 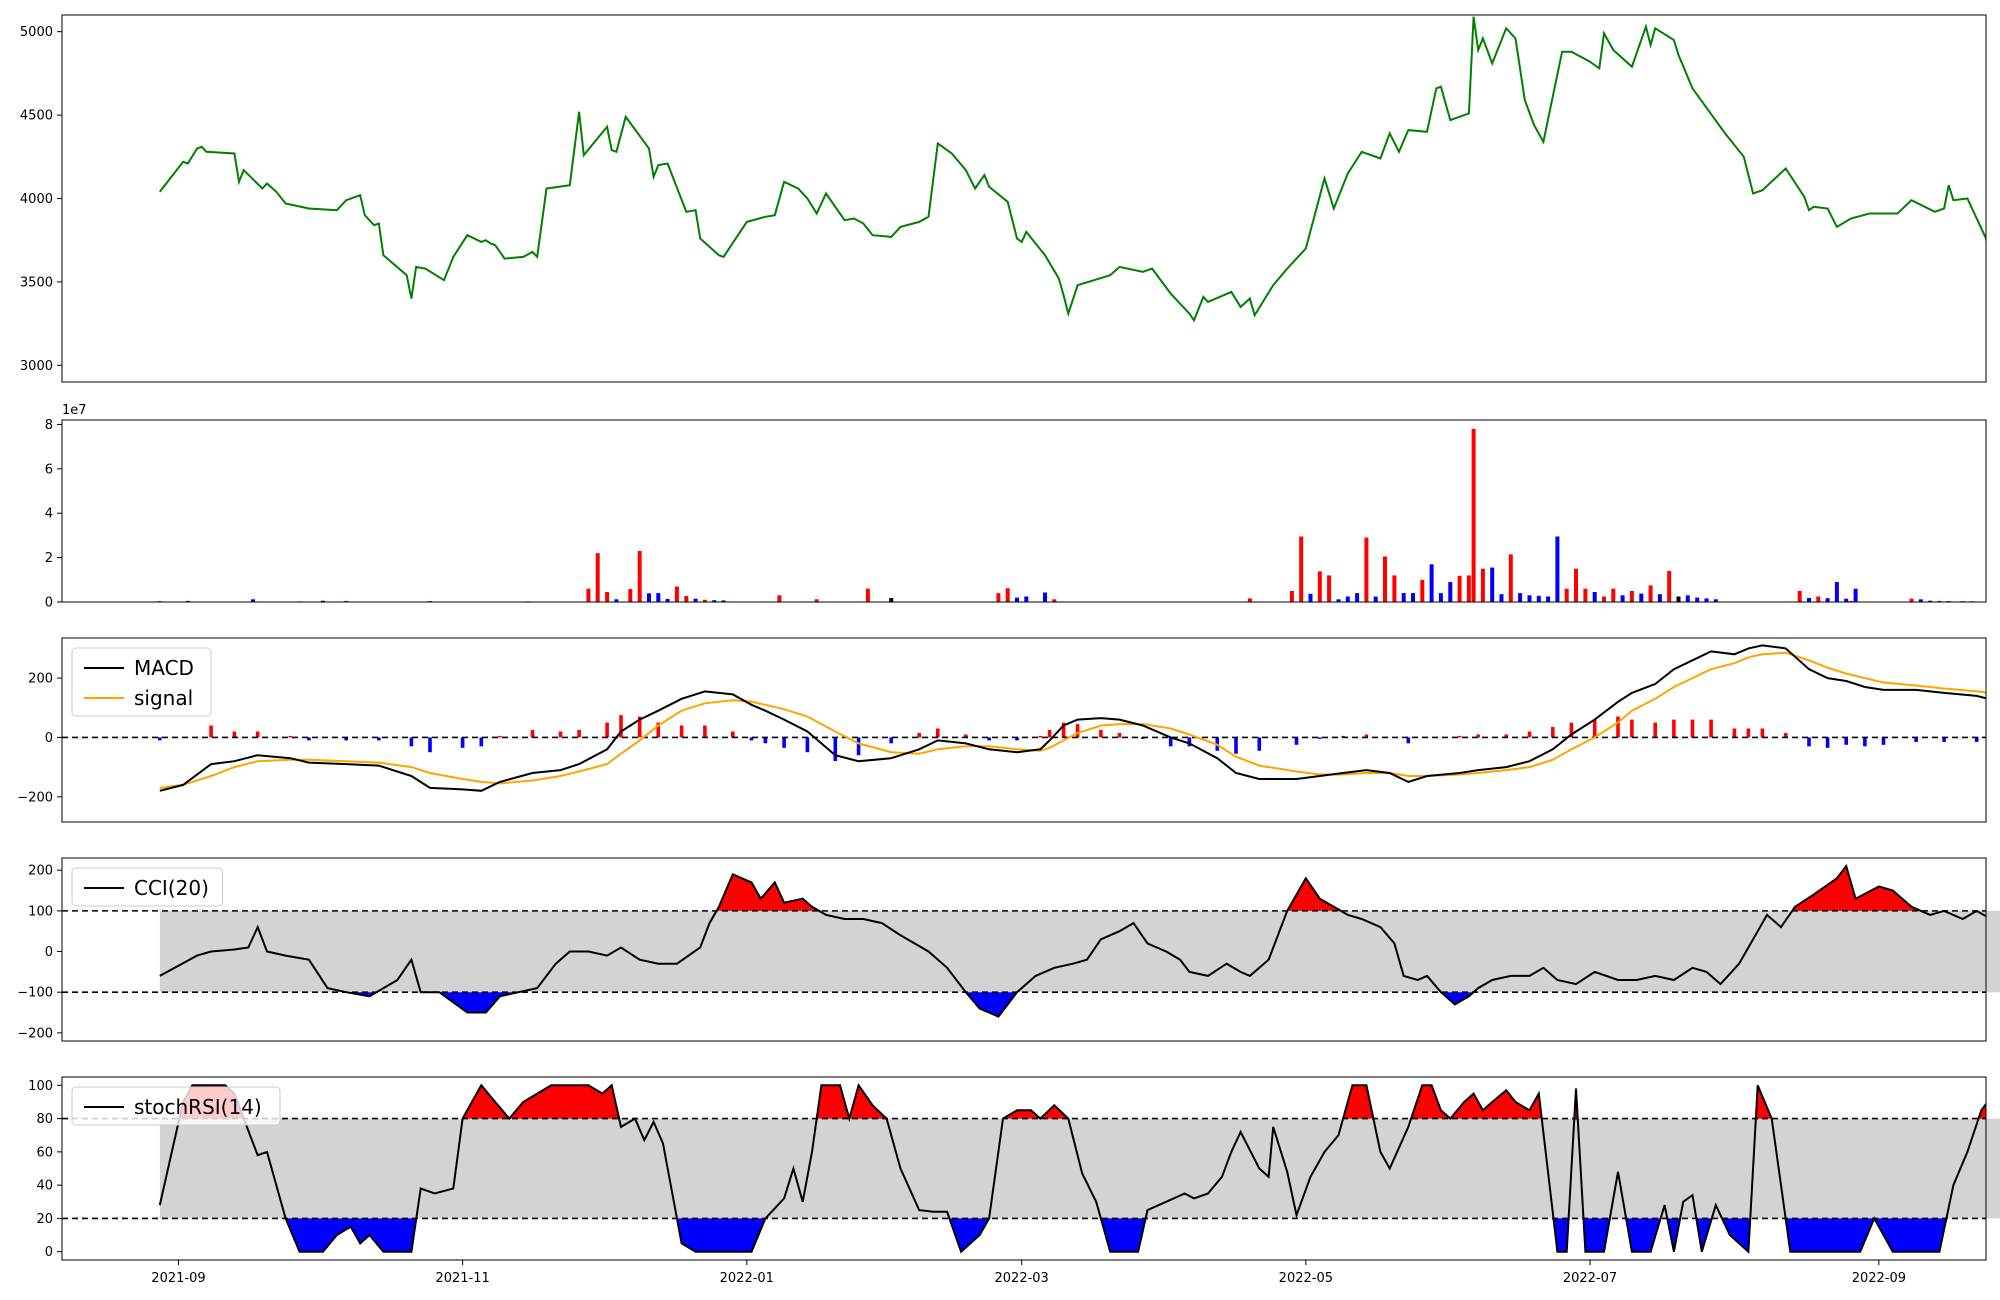 I want to click on legend-label: stochRSI(14), so click(x=198, y=1107).